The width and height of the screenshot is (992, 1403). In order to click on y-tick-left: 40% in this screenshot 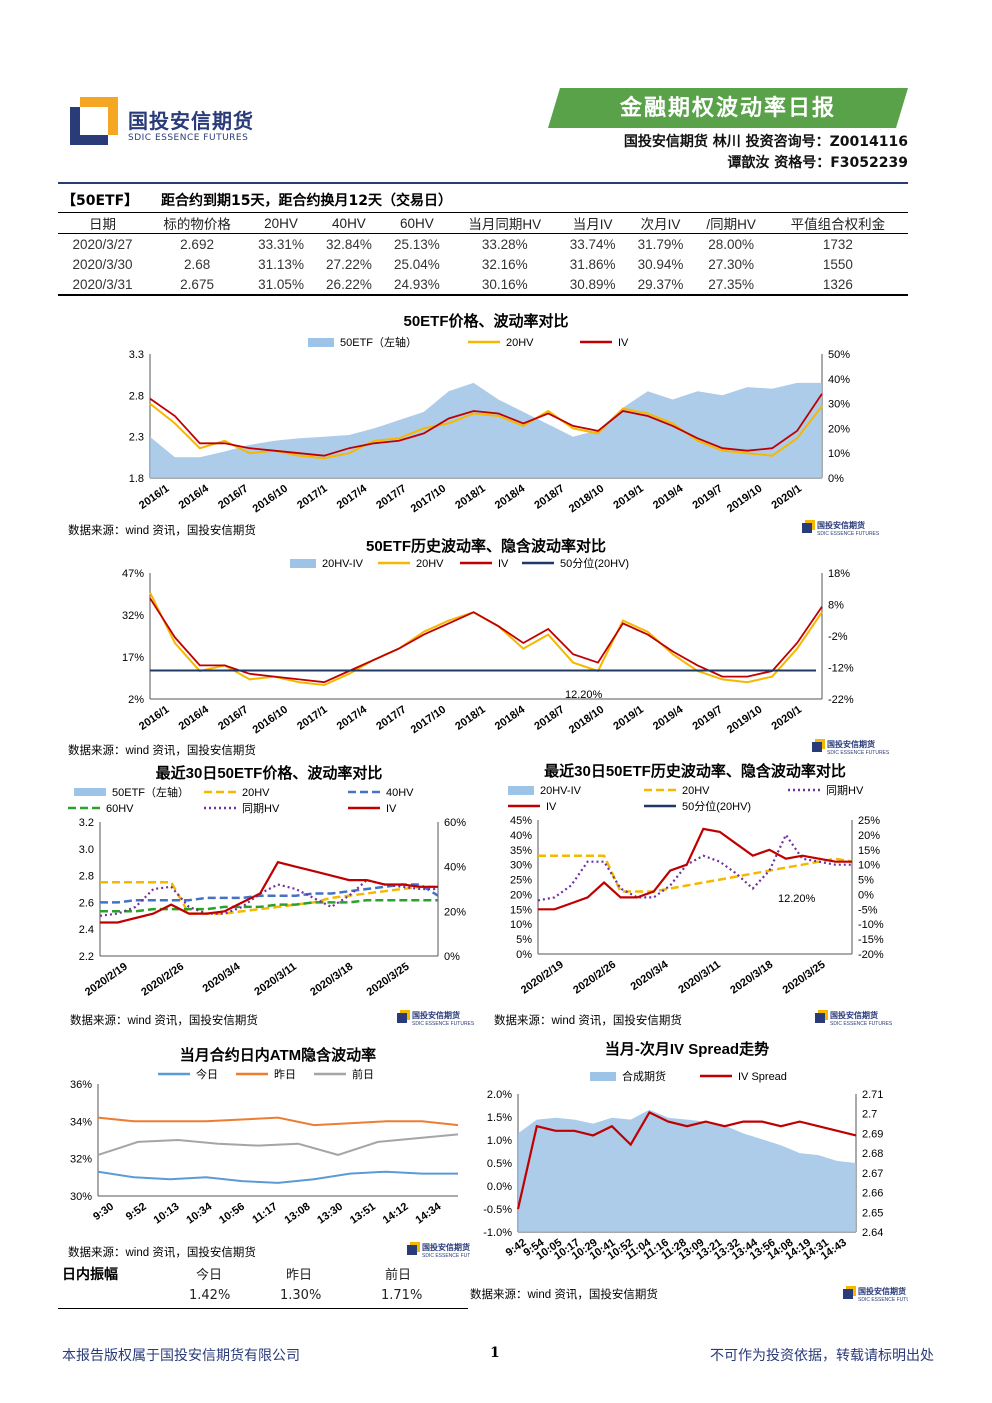, I will do `click(521, 836)`.